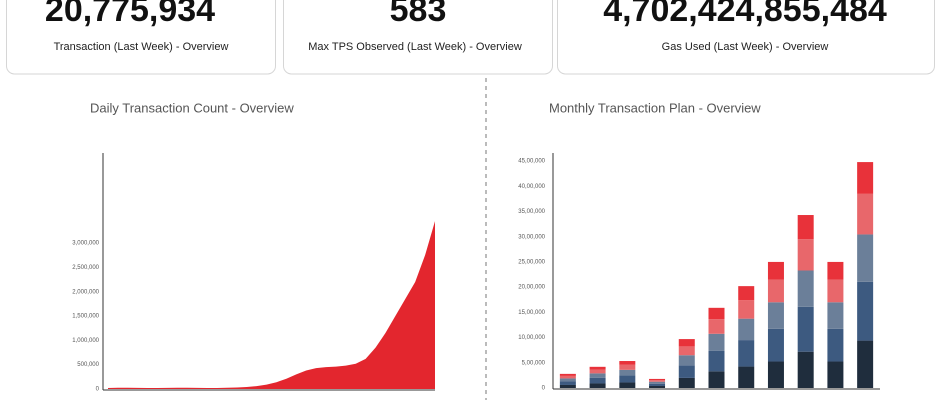 Image resolution: width=940 pixels, height=400 pixels. Describe the element at coordinates (130, 14) in the screenshot. I see `stat-value: 20,775,934` at that location.